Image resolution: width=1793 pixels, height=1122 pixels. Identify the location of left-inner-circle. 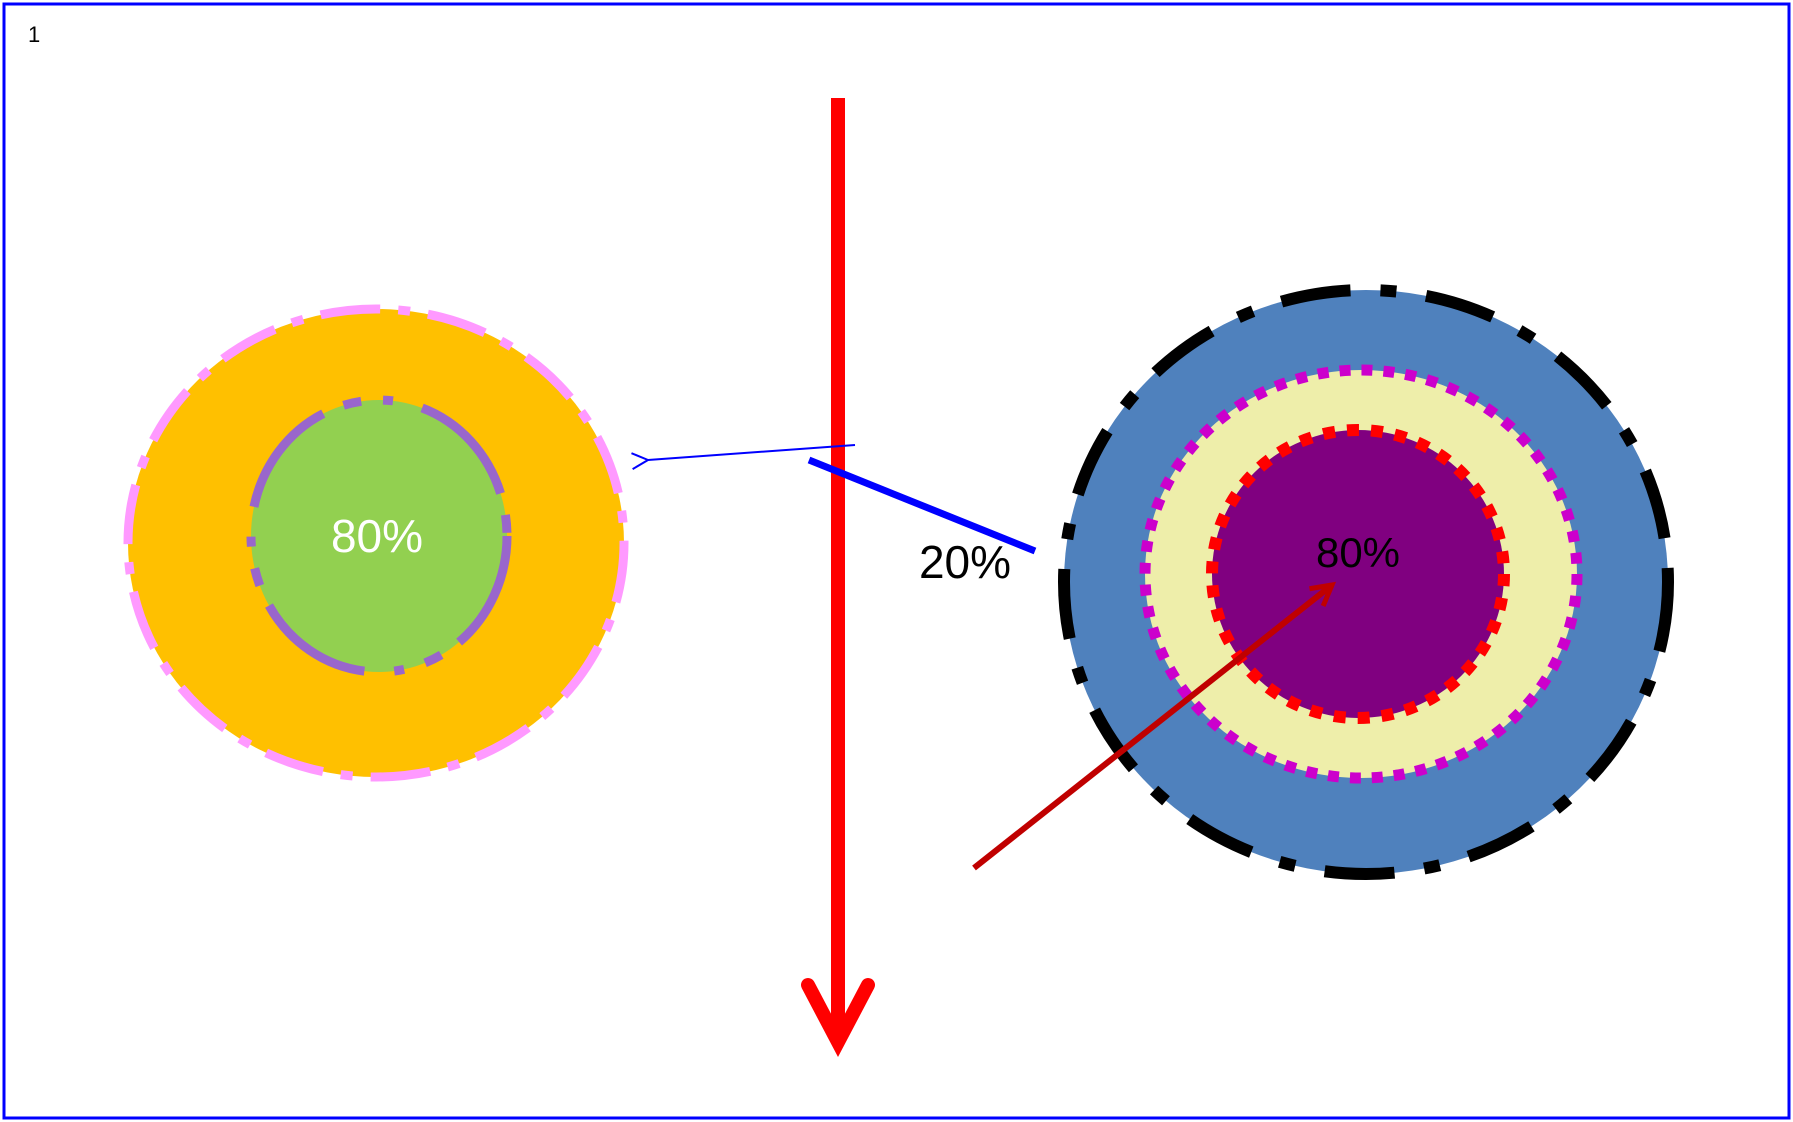
(379, 536).